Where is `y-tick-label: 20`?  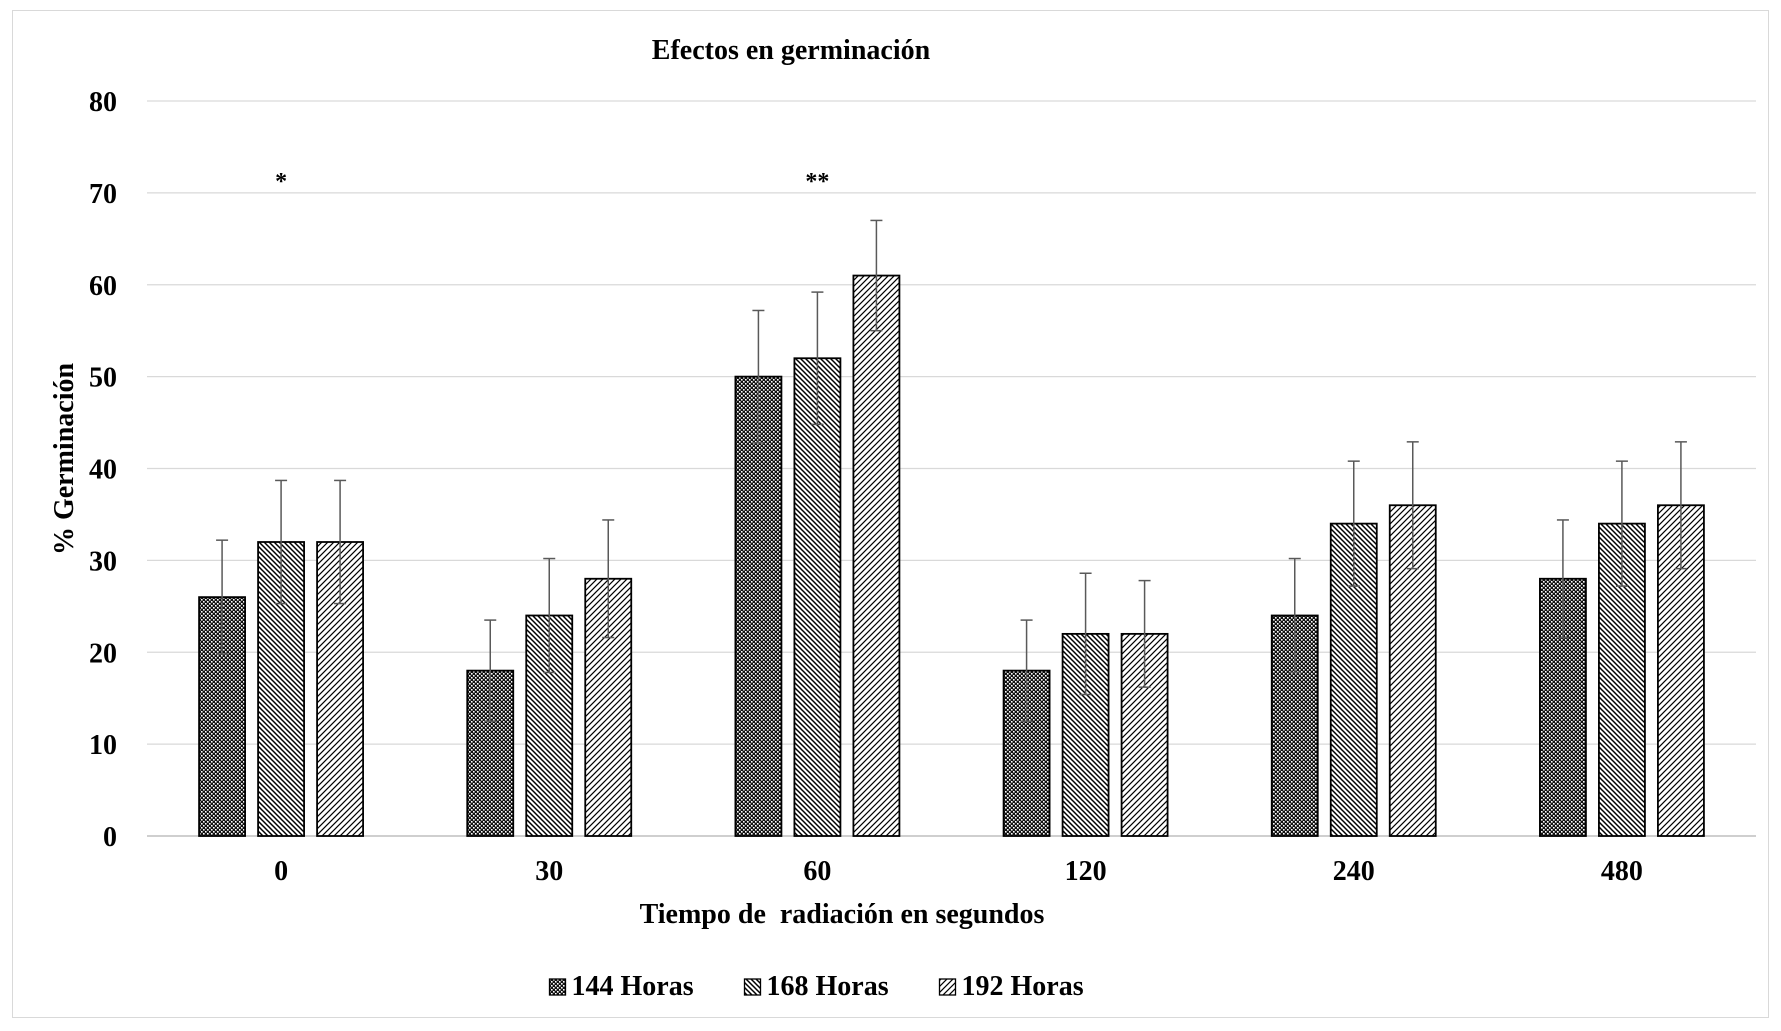
y-tick-label: 20 is located at coordinates (103, 653).